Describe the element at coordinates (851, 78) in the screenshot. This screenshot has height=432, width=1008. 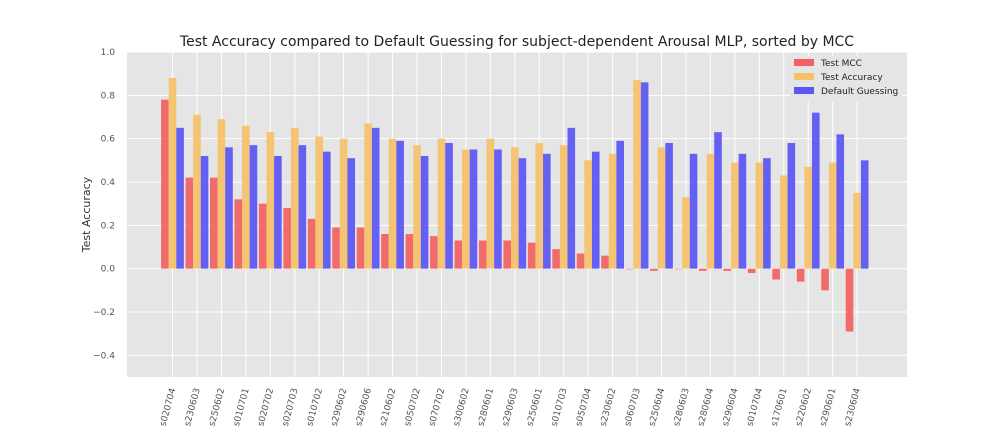
I see `legend-label: Test Accuracy` at that location.